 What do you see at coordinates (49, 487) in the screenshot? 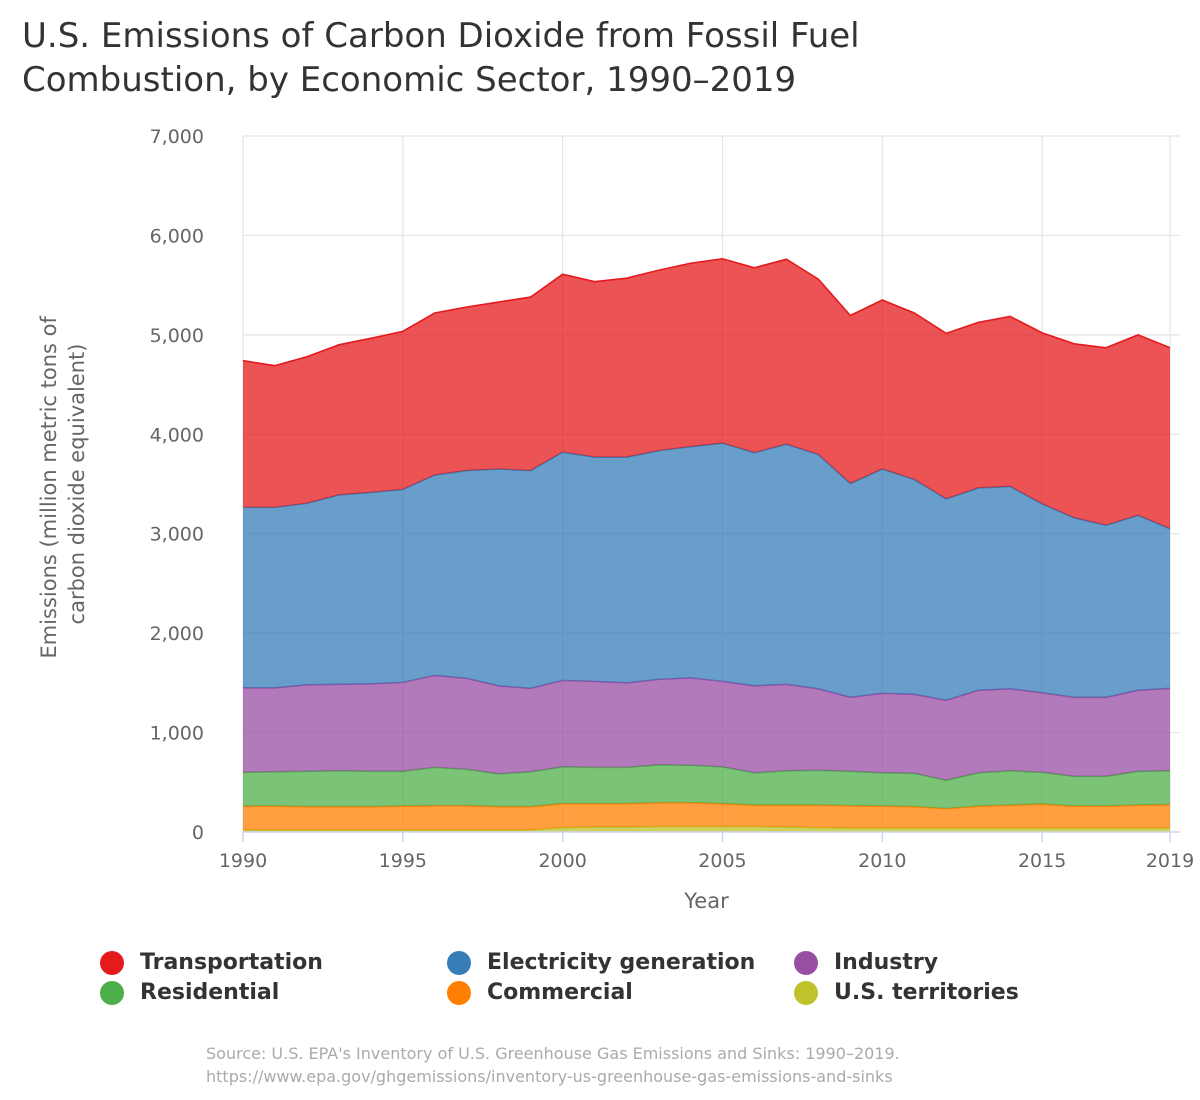
I see `y-axis-title-line-1: Emissions (million metric tons of` at bounding box center [49, 487].